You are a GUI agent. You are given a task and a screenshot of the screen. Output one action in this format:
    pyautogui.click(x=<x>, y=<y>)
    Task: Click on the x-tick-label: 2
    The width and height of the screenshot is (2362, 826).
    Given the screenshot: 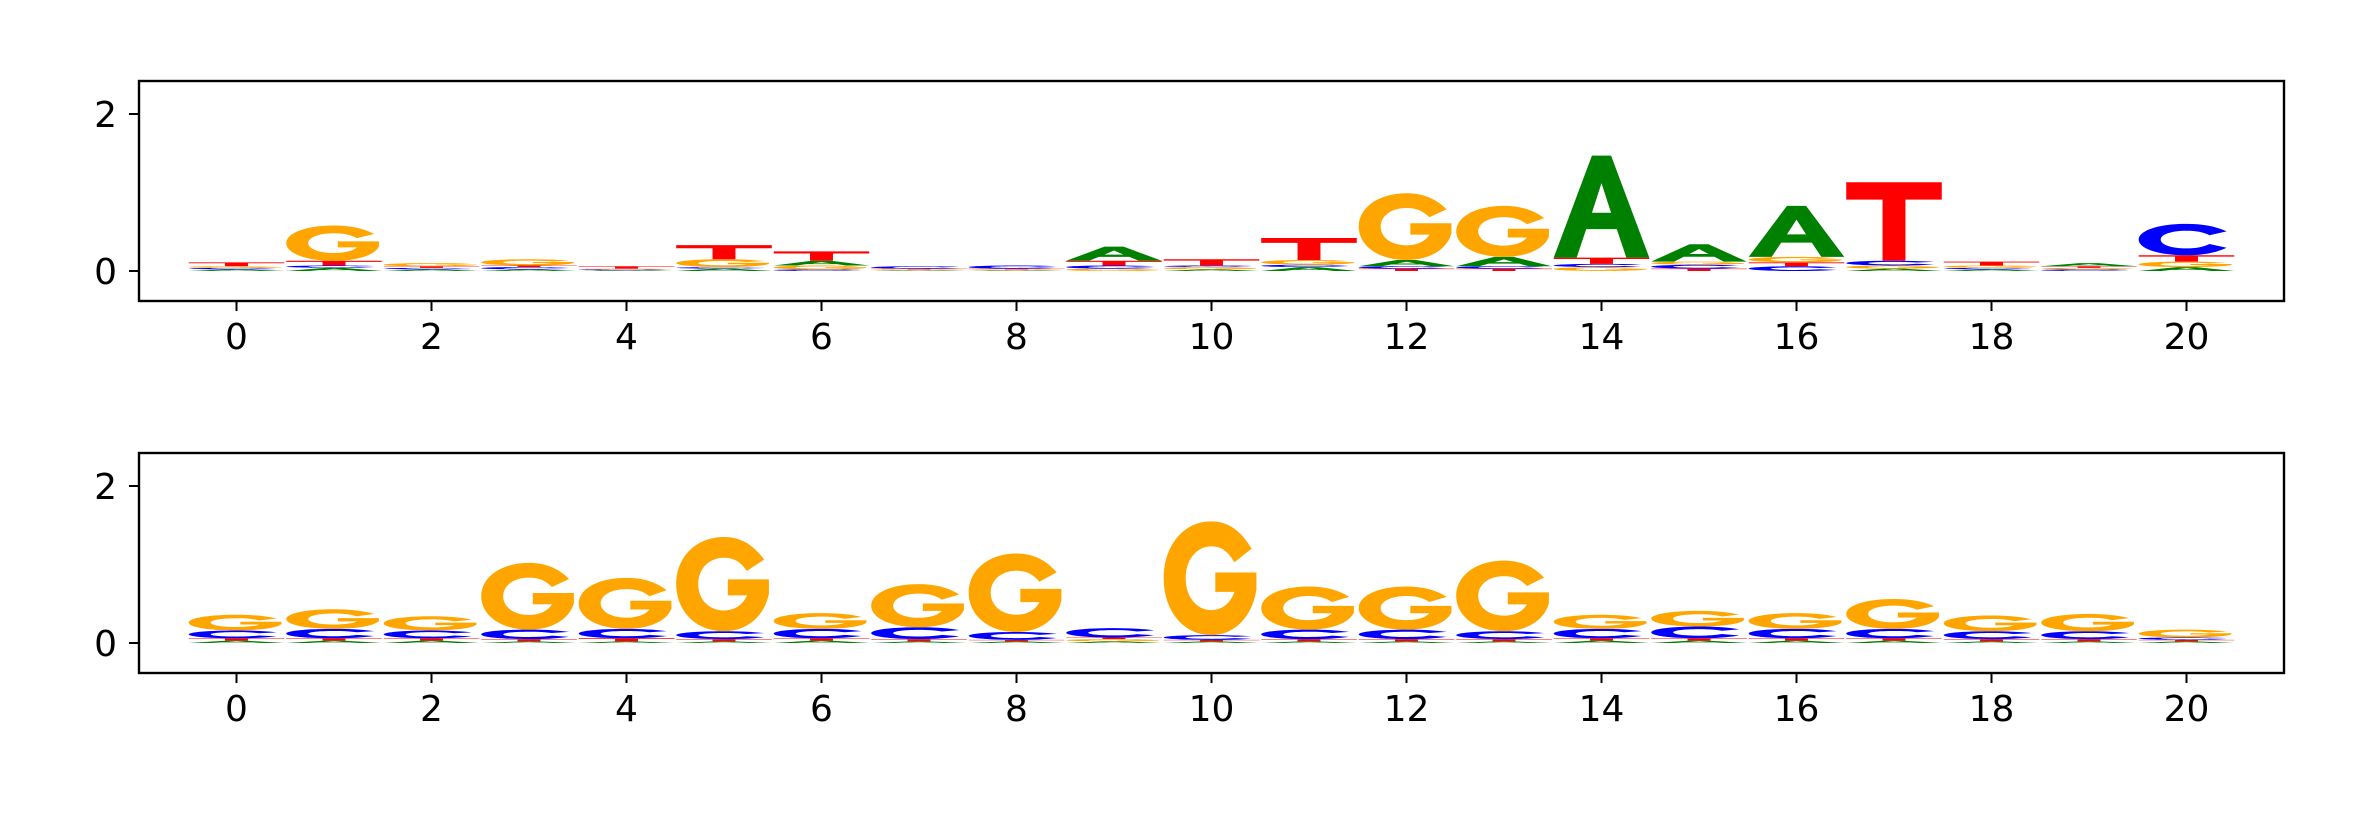 What is the action you would take?
    pyautogui.click(x=431, y=337)
    